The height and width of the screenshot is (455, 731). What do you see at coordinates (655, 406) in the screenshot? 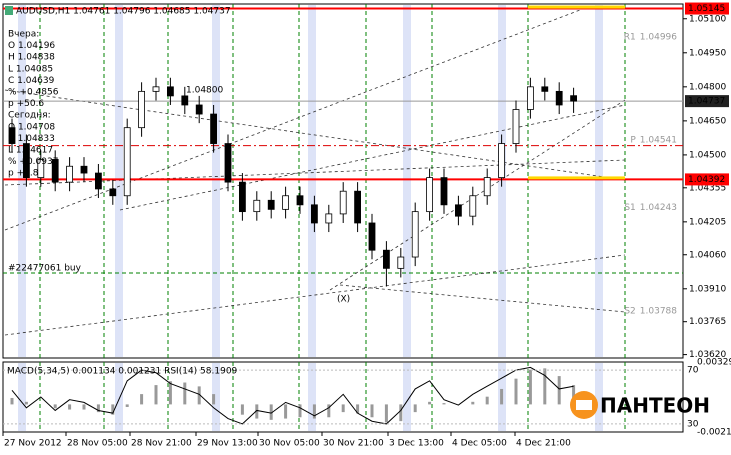
I see `logo: ПАНТЕОН` at bounding box center [655, 406].